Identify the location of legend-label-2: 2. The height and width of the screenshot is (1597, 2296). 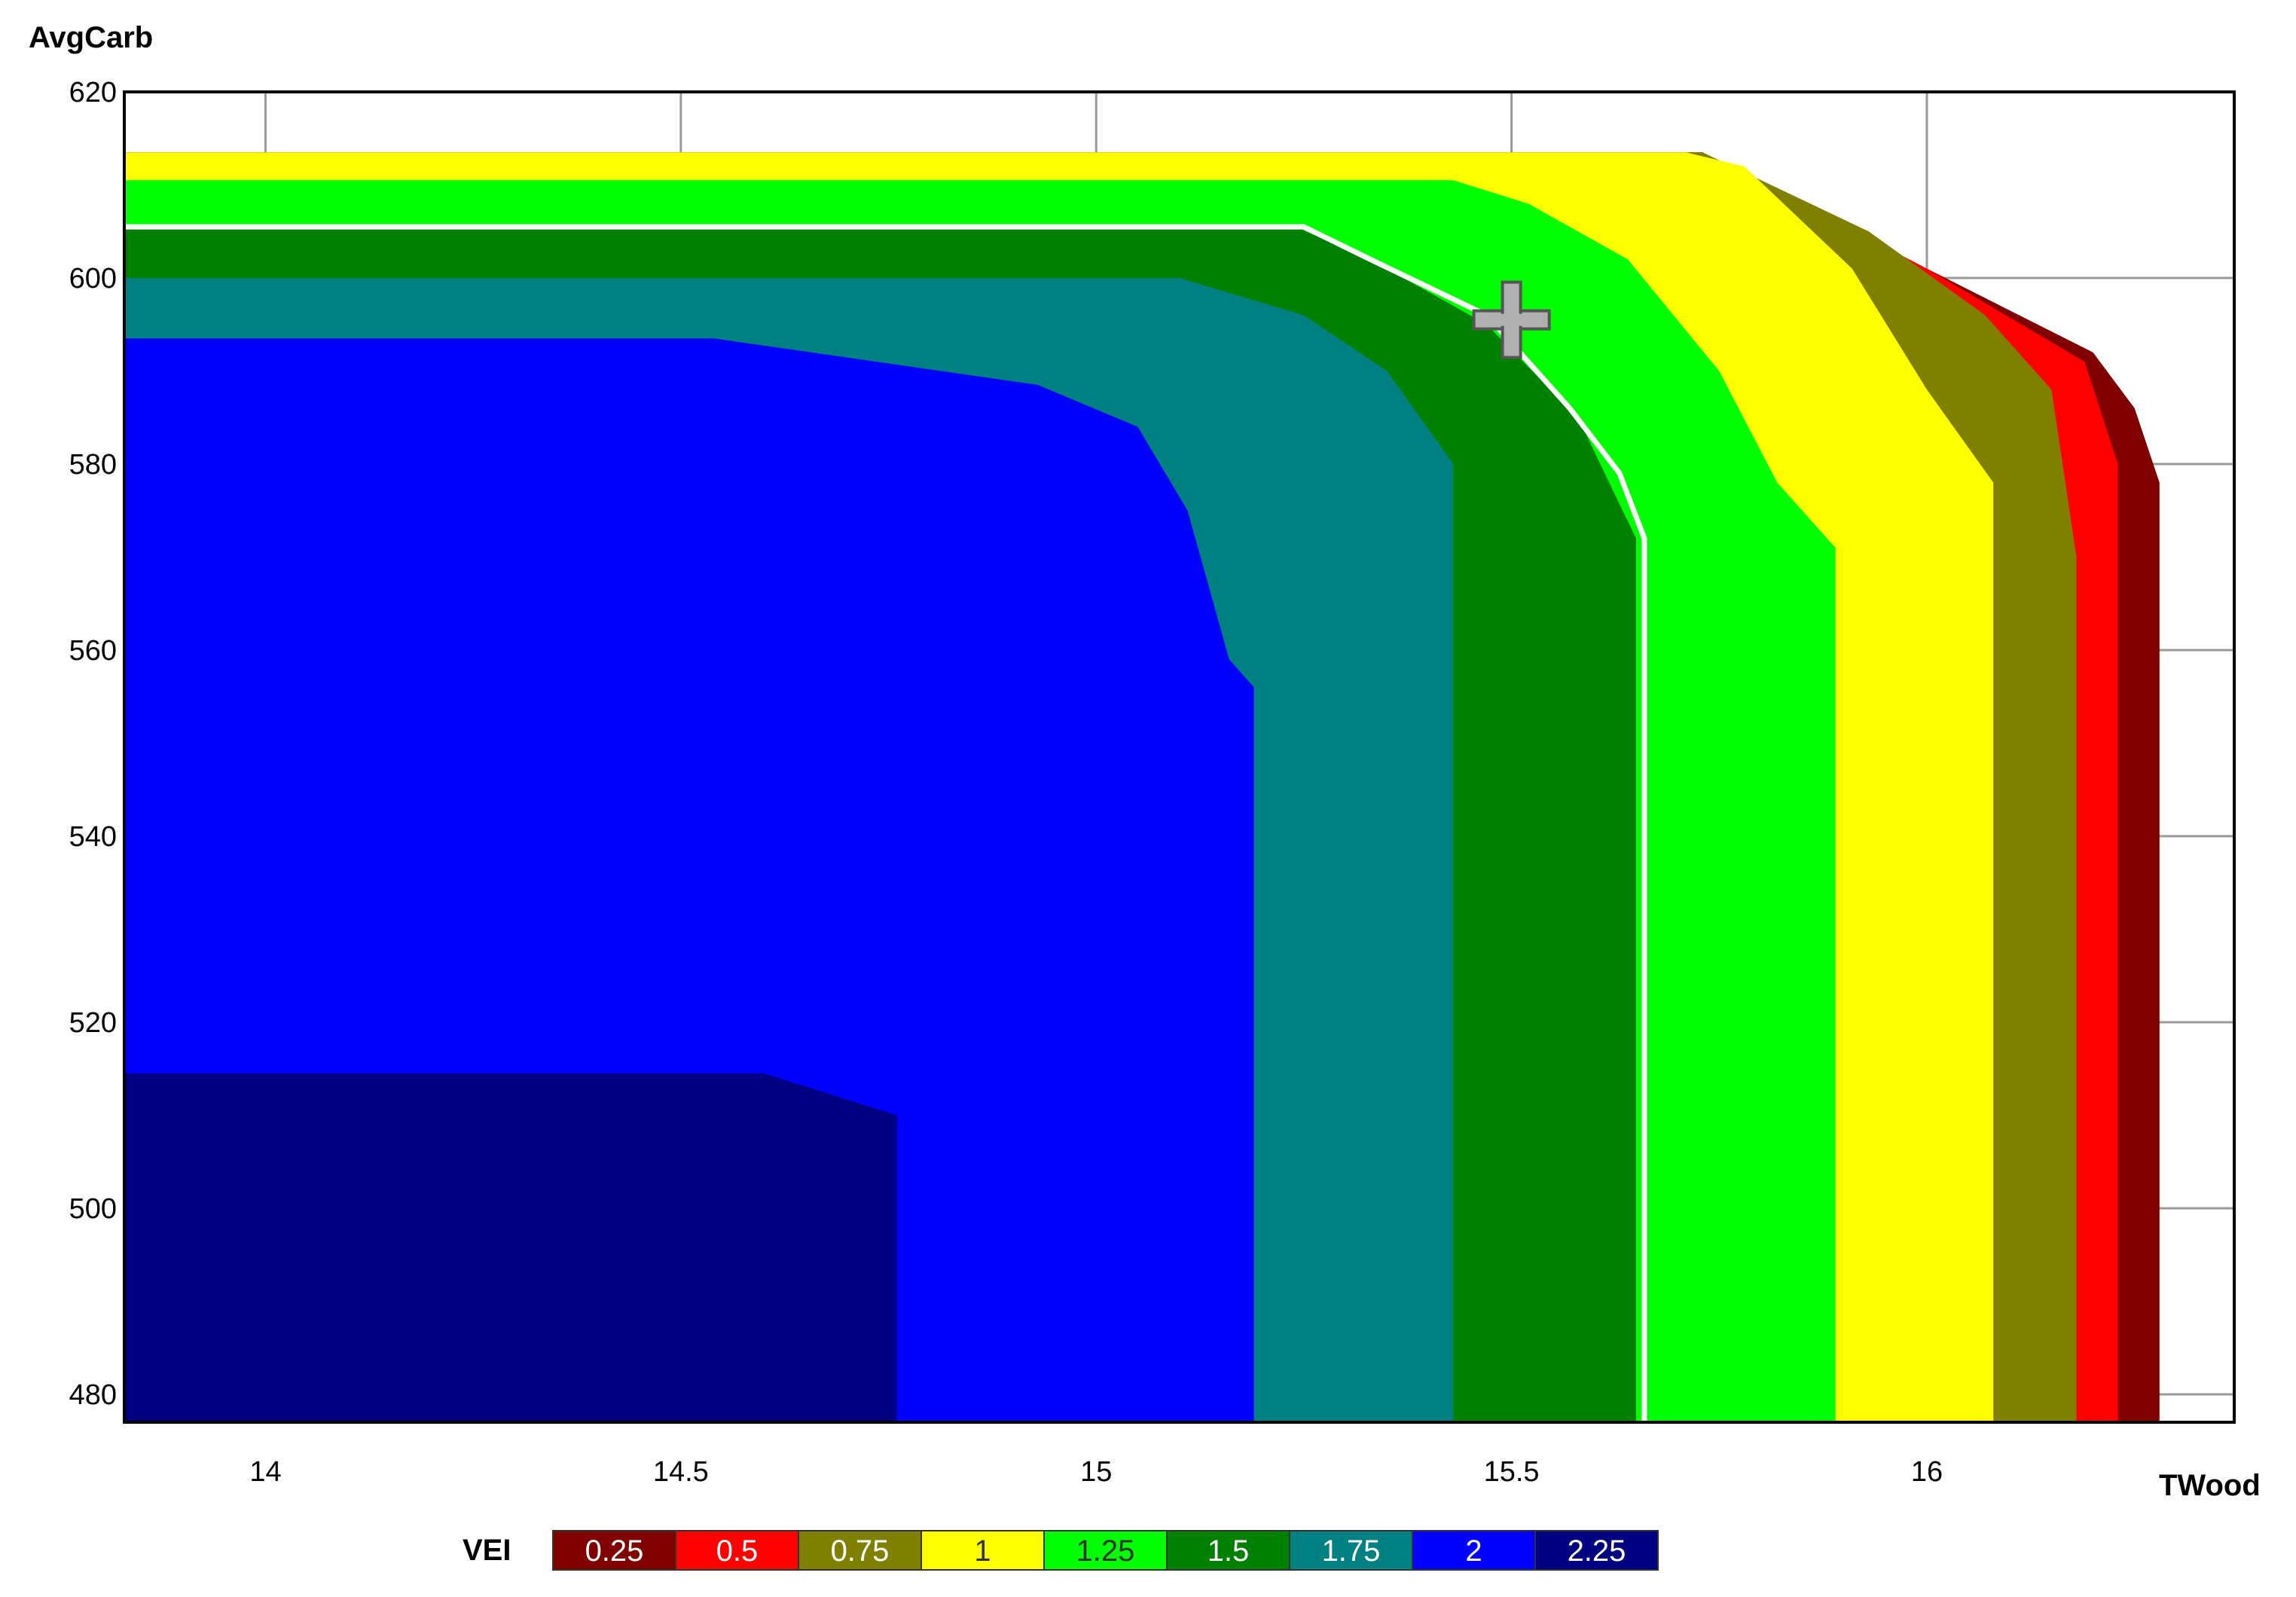
(1473, 1551).